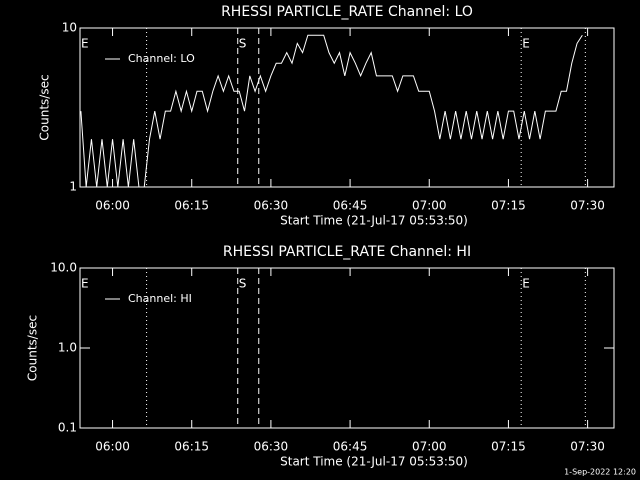 The height and width of the screenshot is (480, 640). Describe the element at coordinates (69, 28) in the screenshot. I see `y-tick-label: 10` at that location.